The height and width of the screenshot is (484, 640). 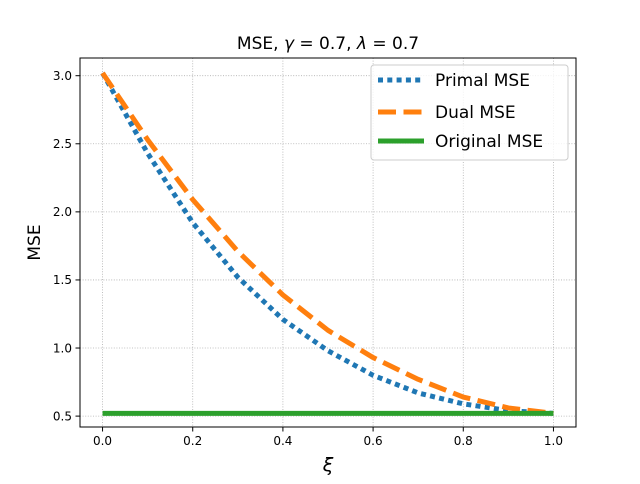 I want to click on y-tick-label: 1.5, so click(x=62, y=280).